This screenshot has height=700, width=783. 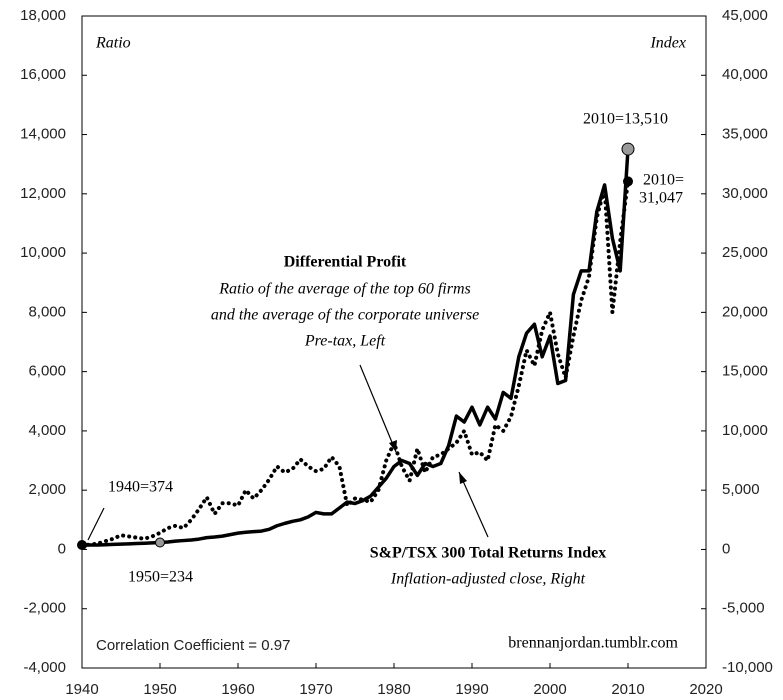 What do you see at coordinates (159, 689) in the screenshot?
I see `x-tick-label: 1950` at bounding box center [159, 689].